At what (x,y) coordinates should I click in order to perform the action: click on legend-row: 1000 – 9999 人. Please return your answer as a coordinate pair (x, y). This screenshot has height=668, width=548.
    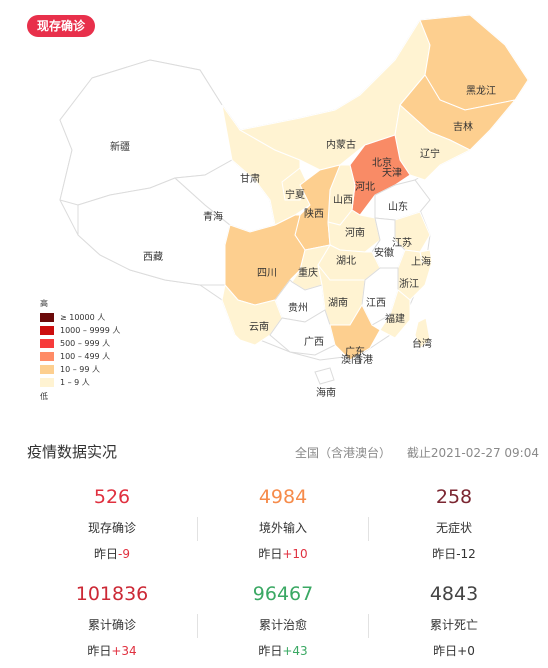
    Looking at the image, I should click on (80, 330).